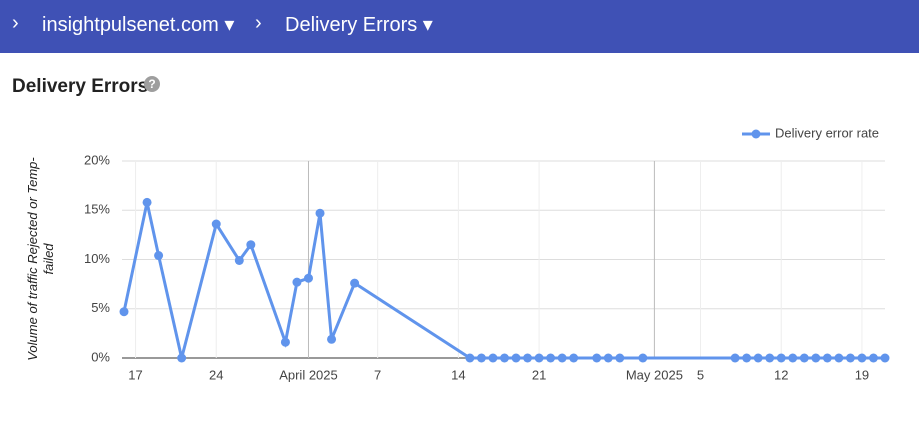 Image resolution: width=919 pixels, height=438 pixels. I want to click on y-tick-label: 15%, so click(97, 209).